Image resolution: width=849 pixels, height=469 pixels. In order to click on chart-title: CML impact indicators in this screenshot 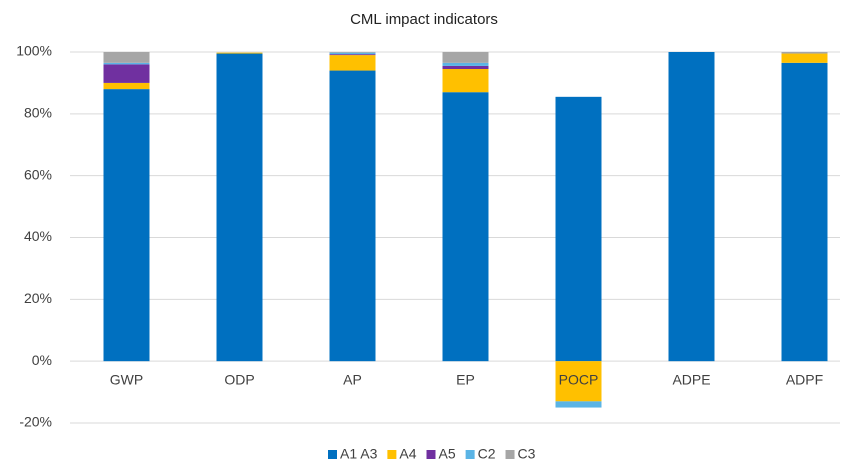, I will do `click(424, 19)`.